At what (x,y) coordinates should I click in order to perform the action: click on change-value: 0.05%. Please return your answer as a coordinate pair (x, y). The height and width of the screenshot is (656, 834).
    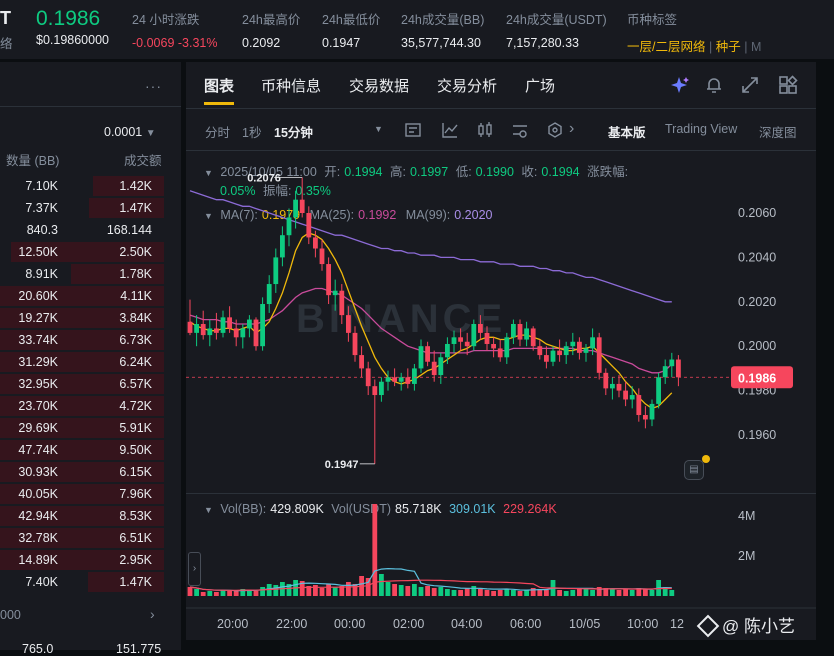
    Looking at the image, I should click on (238, 191).